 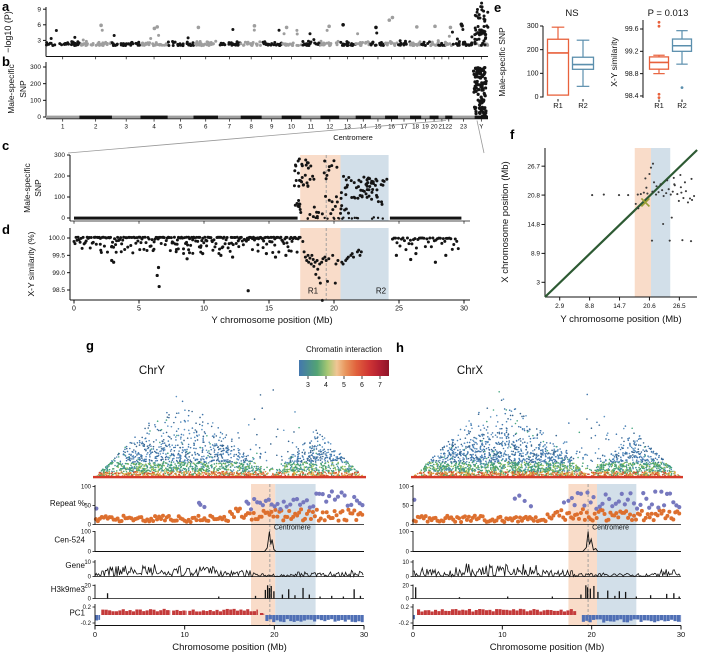 What do you see at coordinates (642, 222) in the screenshot?
I see `f-region-r1-band` at bounding box center [642, 222].